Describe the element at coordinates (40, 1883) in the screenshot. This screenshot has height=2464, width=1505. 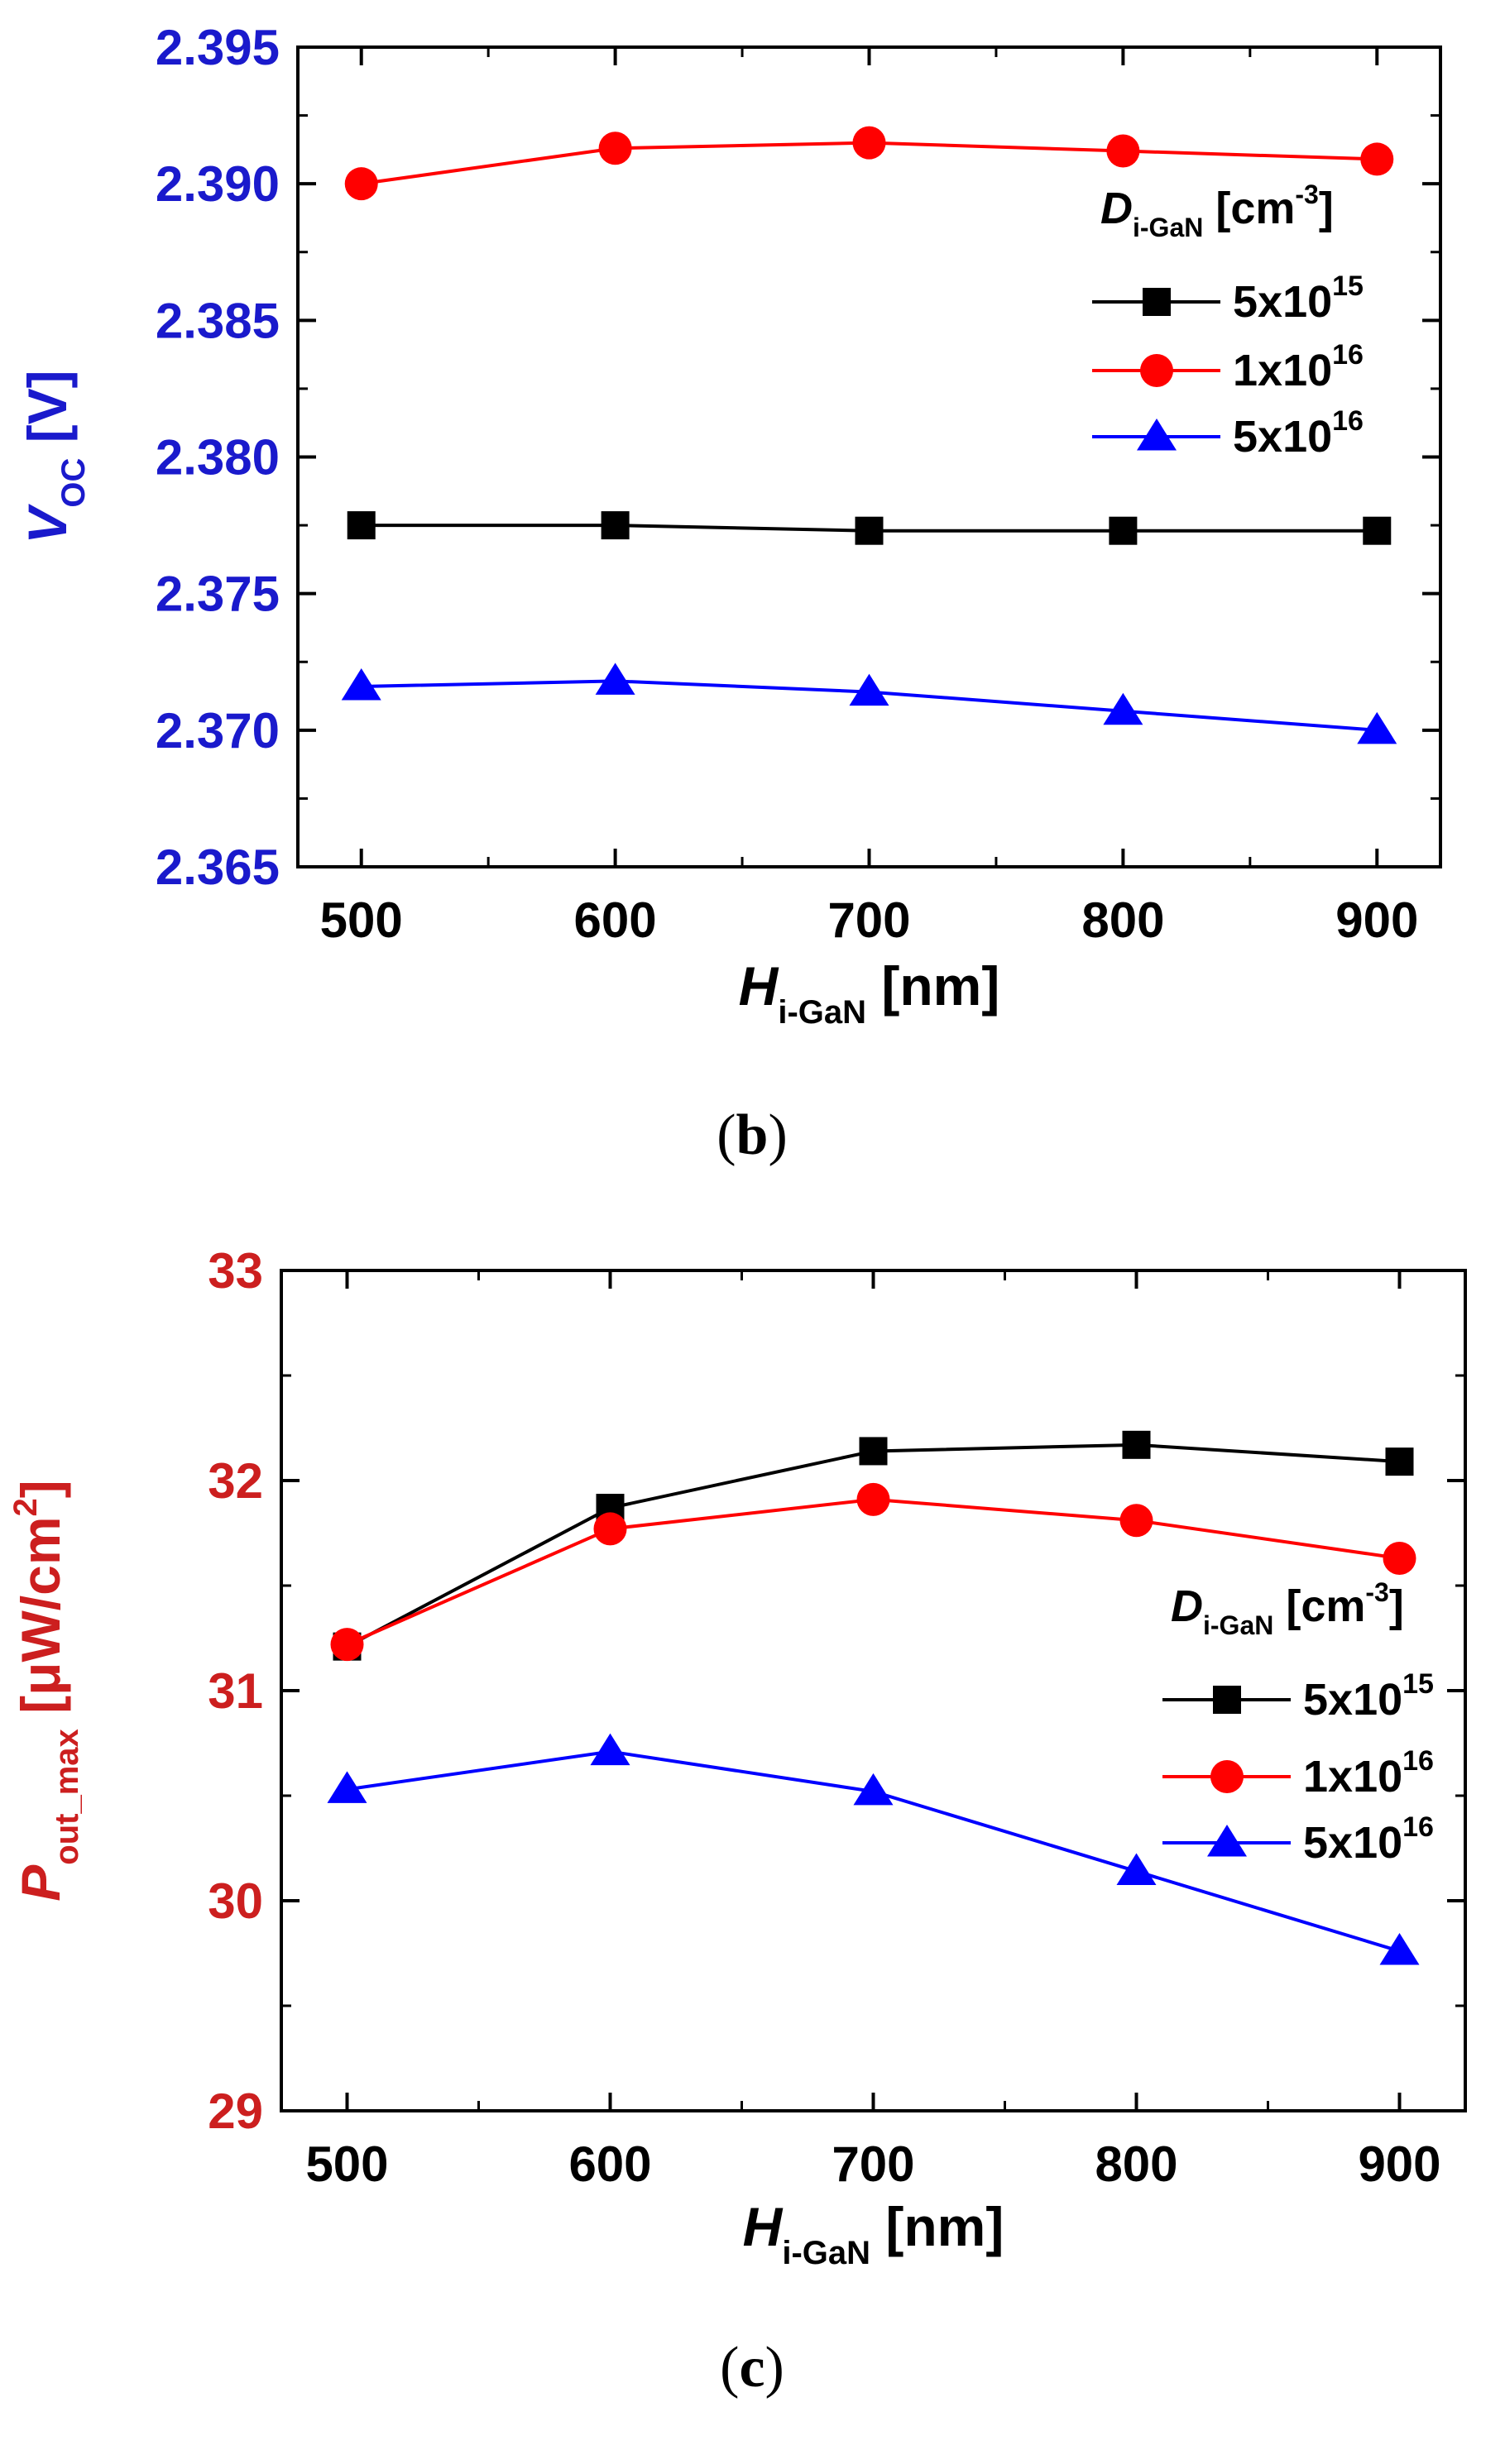
I see `y-axis-label-main: P` at that location.